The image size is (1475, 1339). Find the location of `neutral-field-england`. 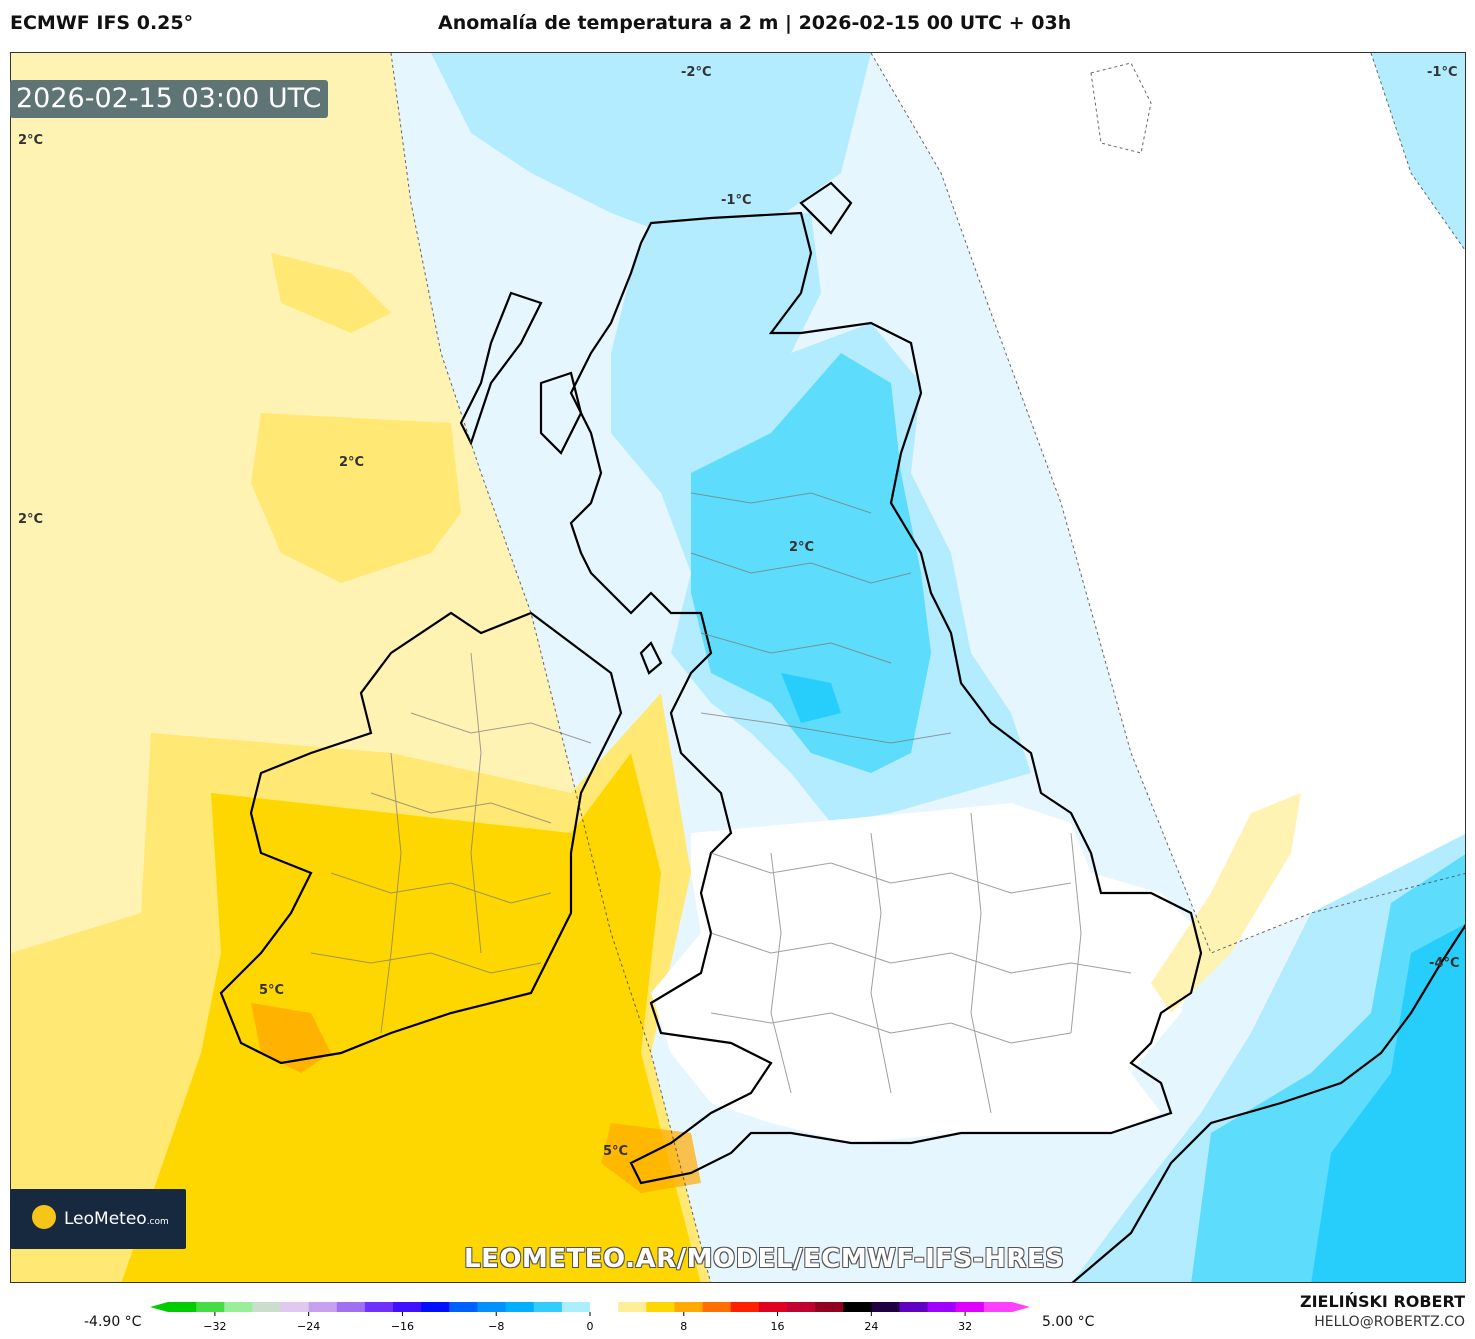

neutral-field-england is located at coordinates (926, 973).